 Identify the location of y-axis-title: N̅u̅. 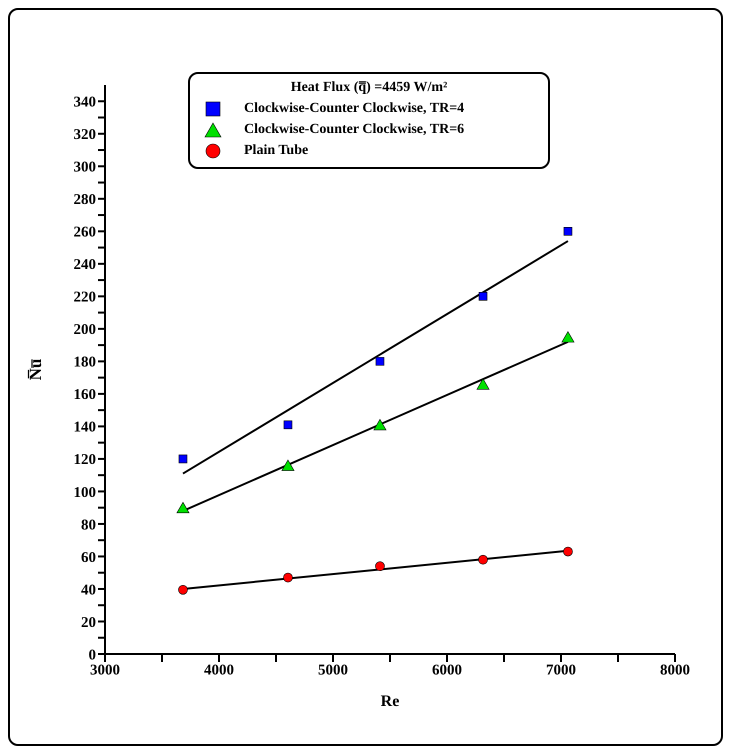
(36, 369).